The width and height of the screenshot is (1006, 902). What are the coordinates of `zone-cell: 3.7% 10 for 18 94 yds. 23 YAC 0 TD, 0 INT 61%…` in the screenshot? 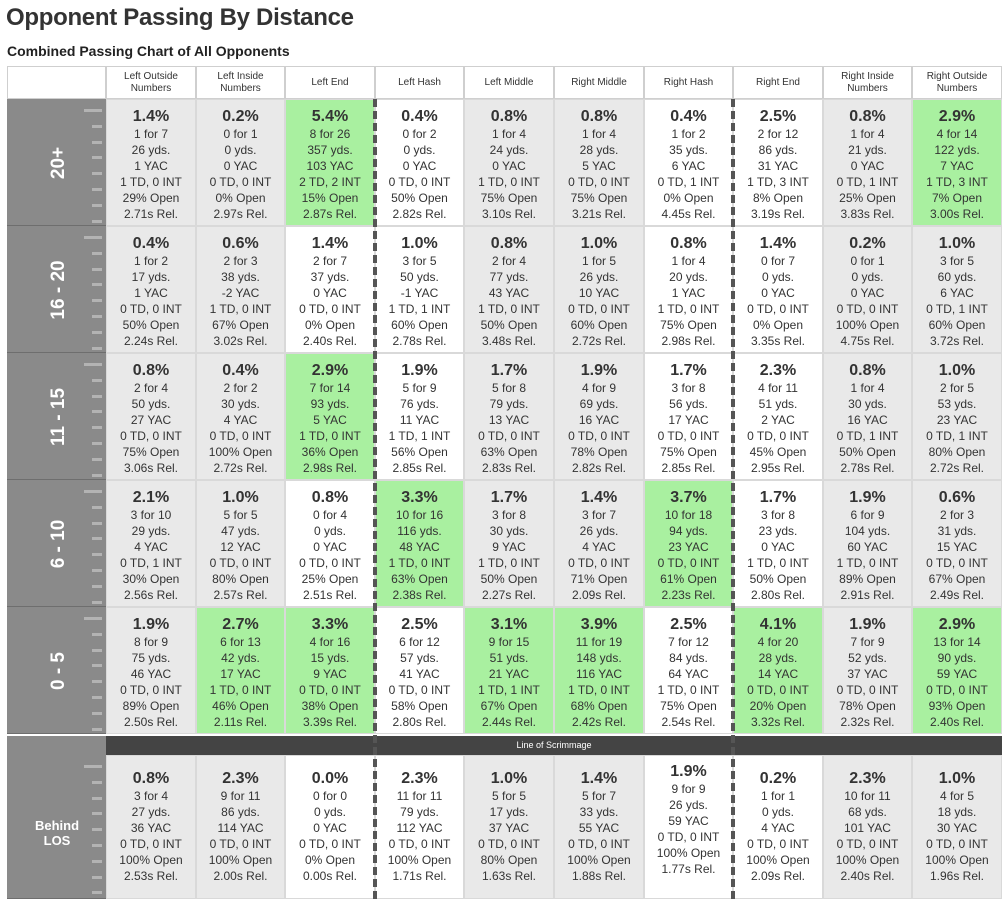 It's located at (688, 543).